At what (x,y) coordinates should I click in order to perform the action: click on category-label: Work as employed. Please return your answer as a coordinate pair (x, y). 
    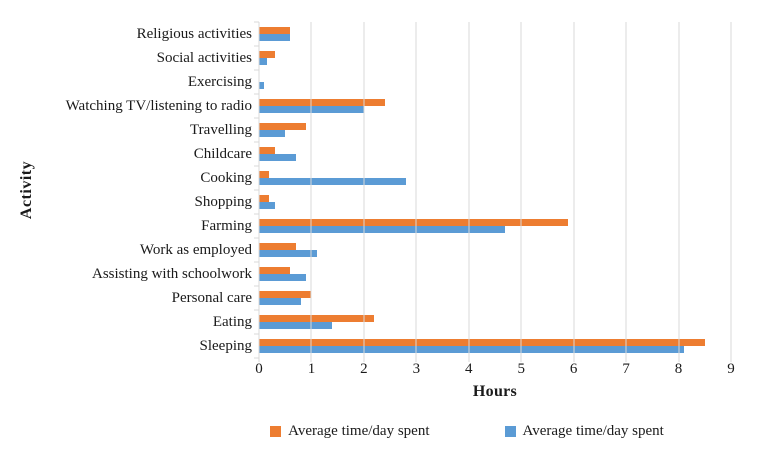
    Looking at the image, I should click on (195, 249).